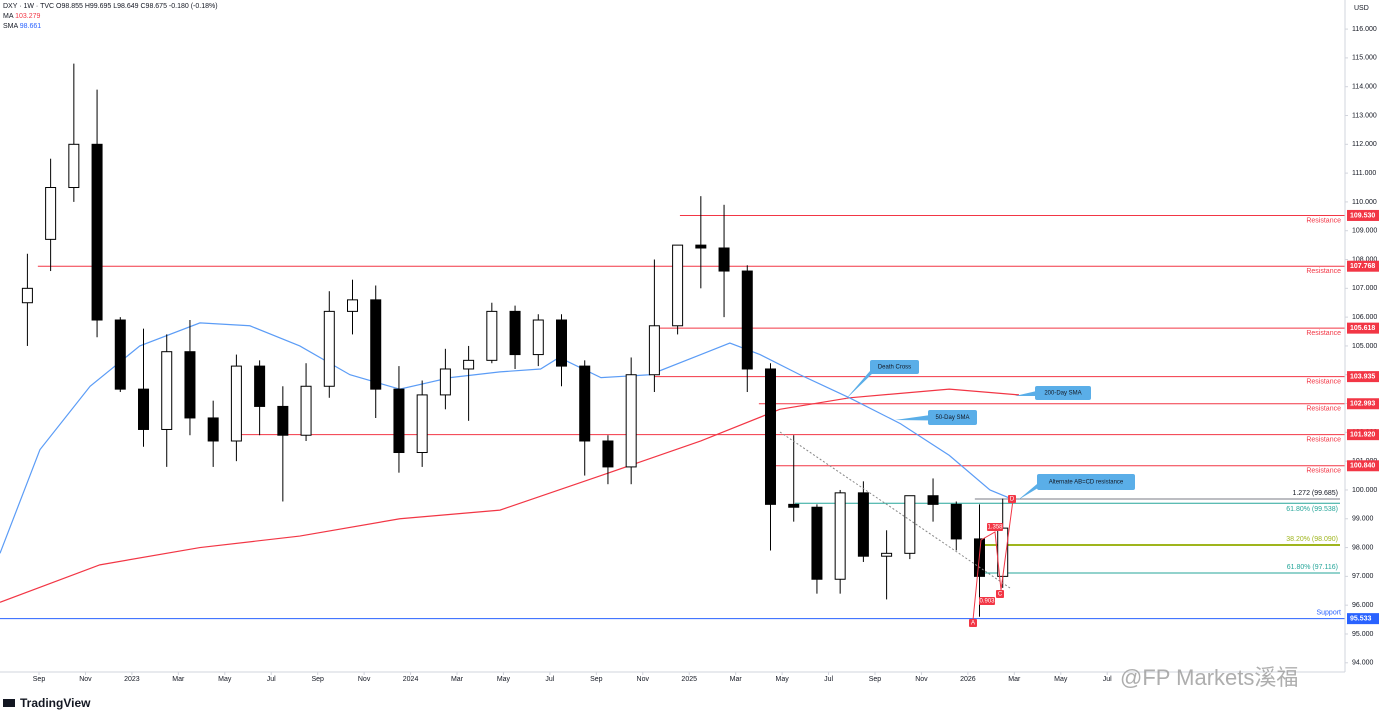 The image size is (1379, 721). I want to click on callout-box, so click(1063, 393).